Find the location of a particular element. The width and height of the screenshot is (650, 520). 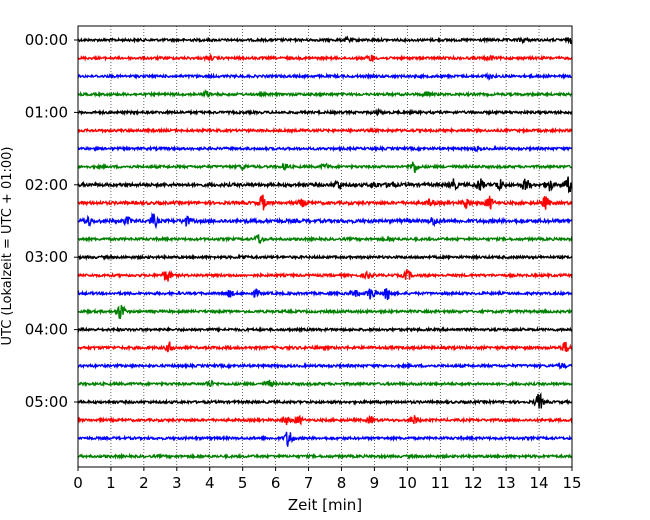

y-tick-label: 02:00 is located at coordinates (46, 185).